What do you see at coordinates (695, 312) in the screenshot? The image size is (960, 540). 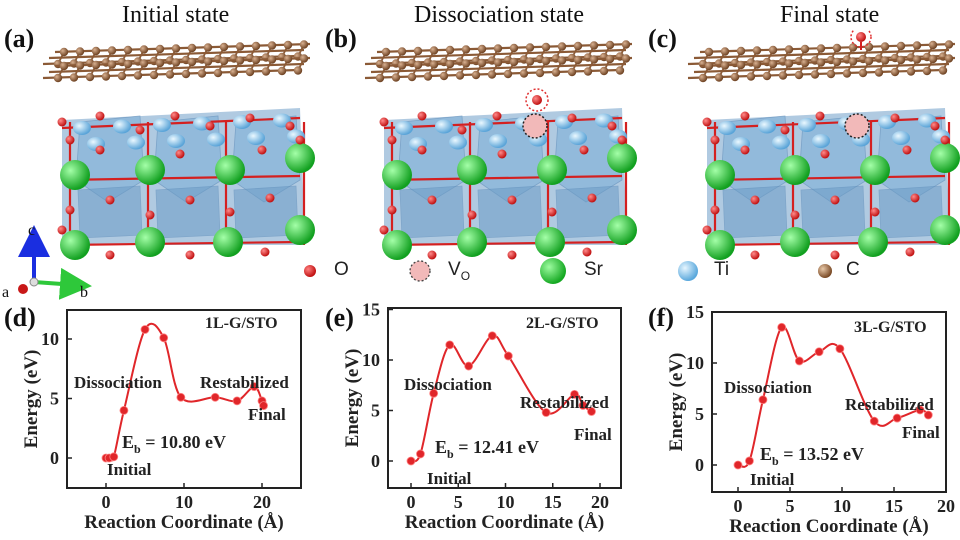 I see `y-tick-label: 15` at bounding box center [695, 312].